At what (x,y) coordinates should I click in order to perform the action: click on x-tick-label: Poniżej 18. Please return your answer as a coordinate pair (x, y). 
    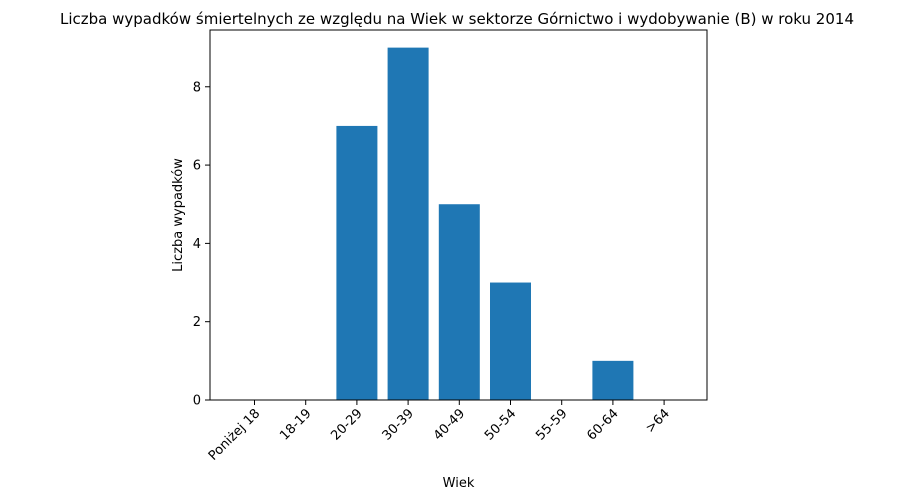
    Looking at the image, I should click on (234, 434).